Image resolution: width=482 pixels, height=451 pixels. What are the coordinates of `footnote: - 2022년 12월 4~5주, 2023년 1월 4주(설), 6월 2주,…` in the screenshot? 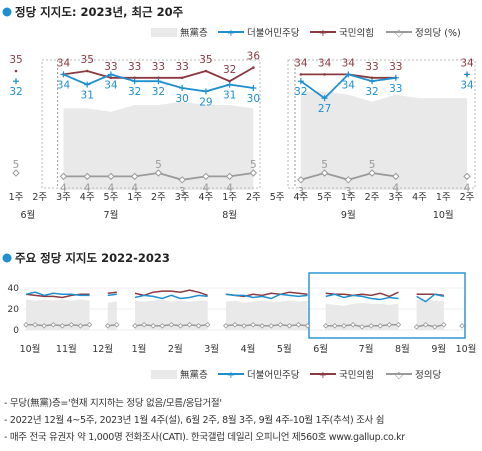 It's located at (194, 420).